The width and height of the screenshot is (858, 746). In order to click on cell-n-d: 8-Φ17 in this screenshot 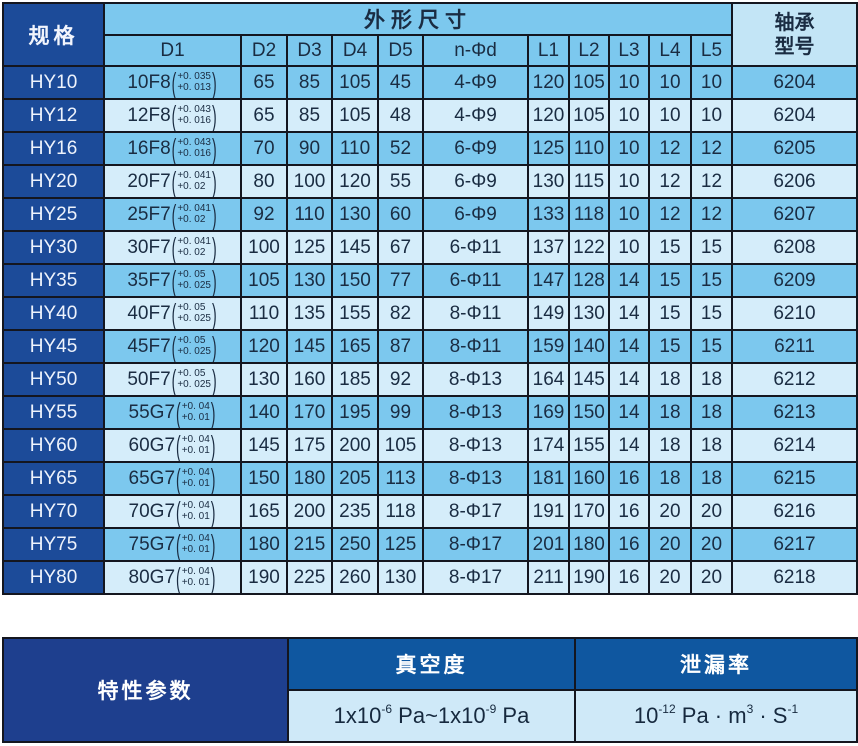, I will do `click(475, 577)`.